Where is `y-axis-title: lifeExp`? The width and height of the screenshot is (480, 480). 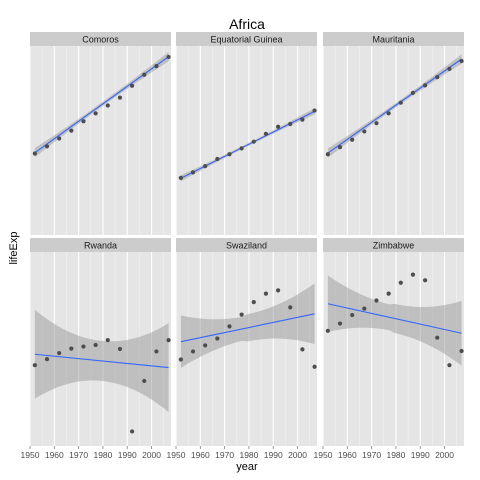 y-axis-title: lifeExp is located at coordinates (14, 247).